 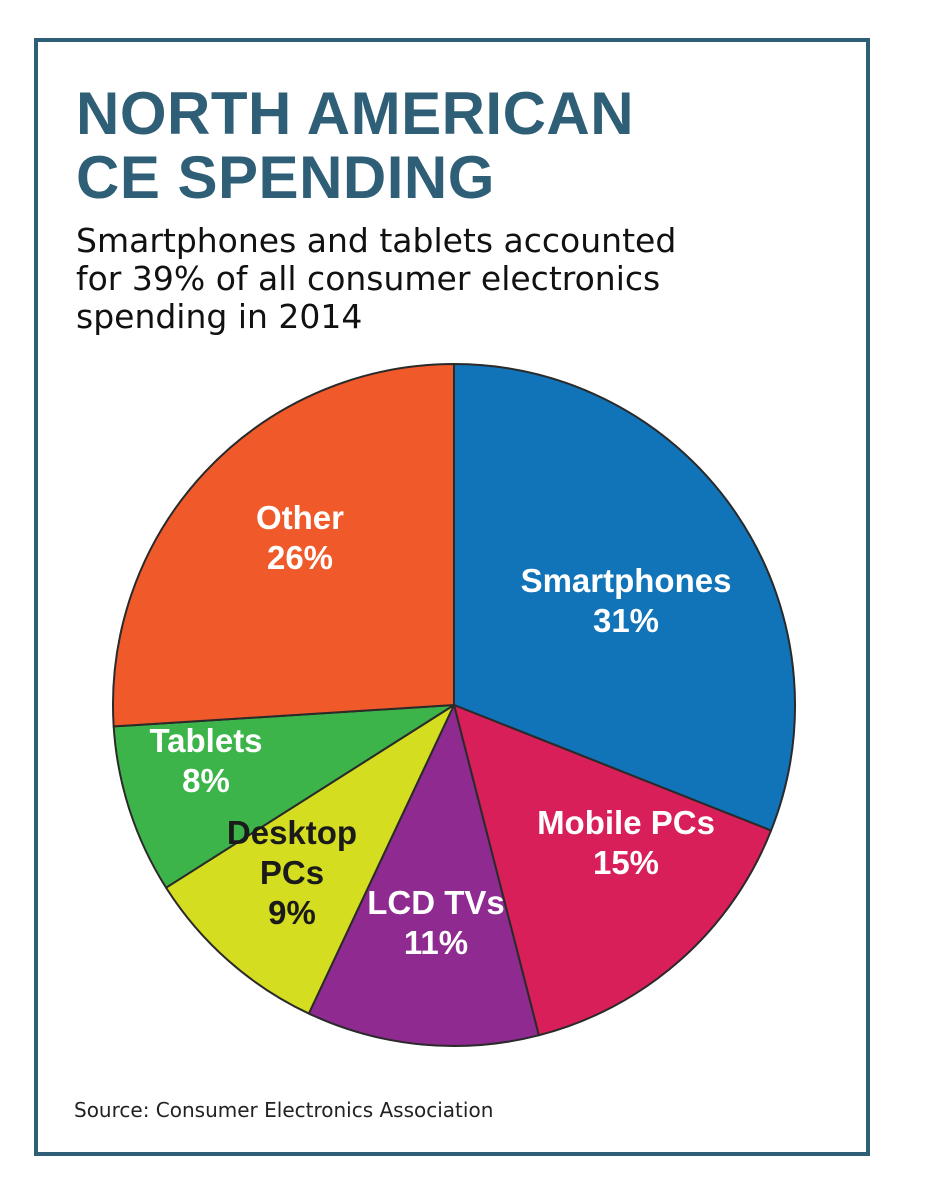 I want to click on slice-label-desktop-pcs-line-1: Desktop, so click(x=292, y=832).